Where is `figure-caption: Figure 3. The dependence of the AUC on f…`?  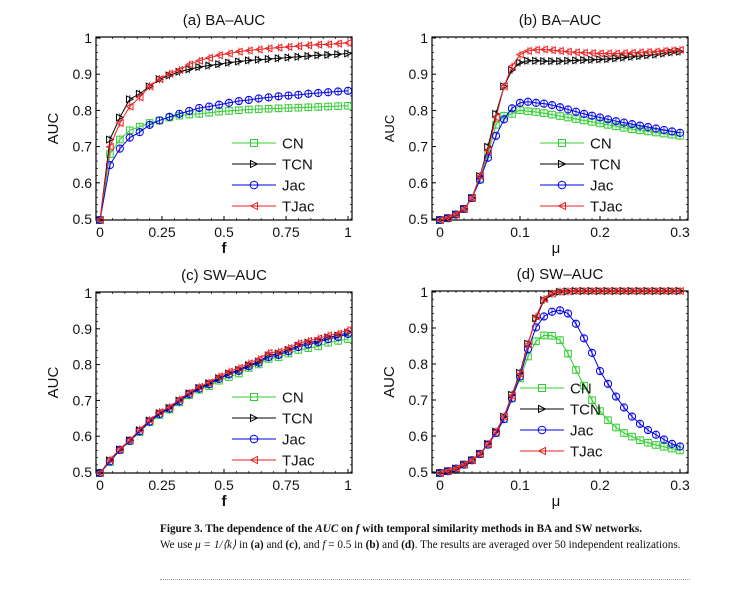
figure-caption: Figure 3. The dependence of the AUC on f… is located at coordinates (440, 537).